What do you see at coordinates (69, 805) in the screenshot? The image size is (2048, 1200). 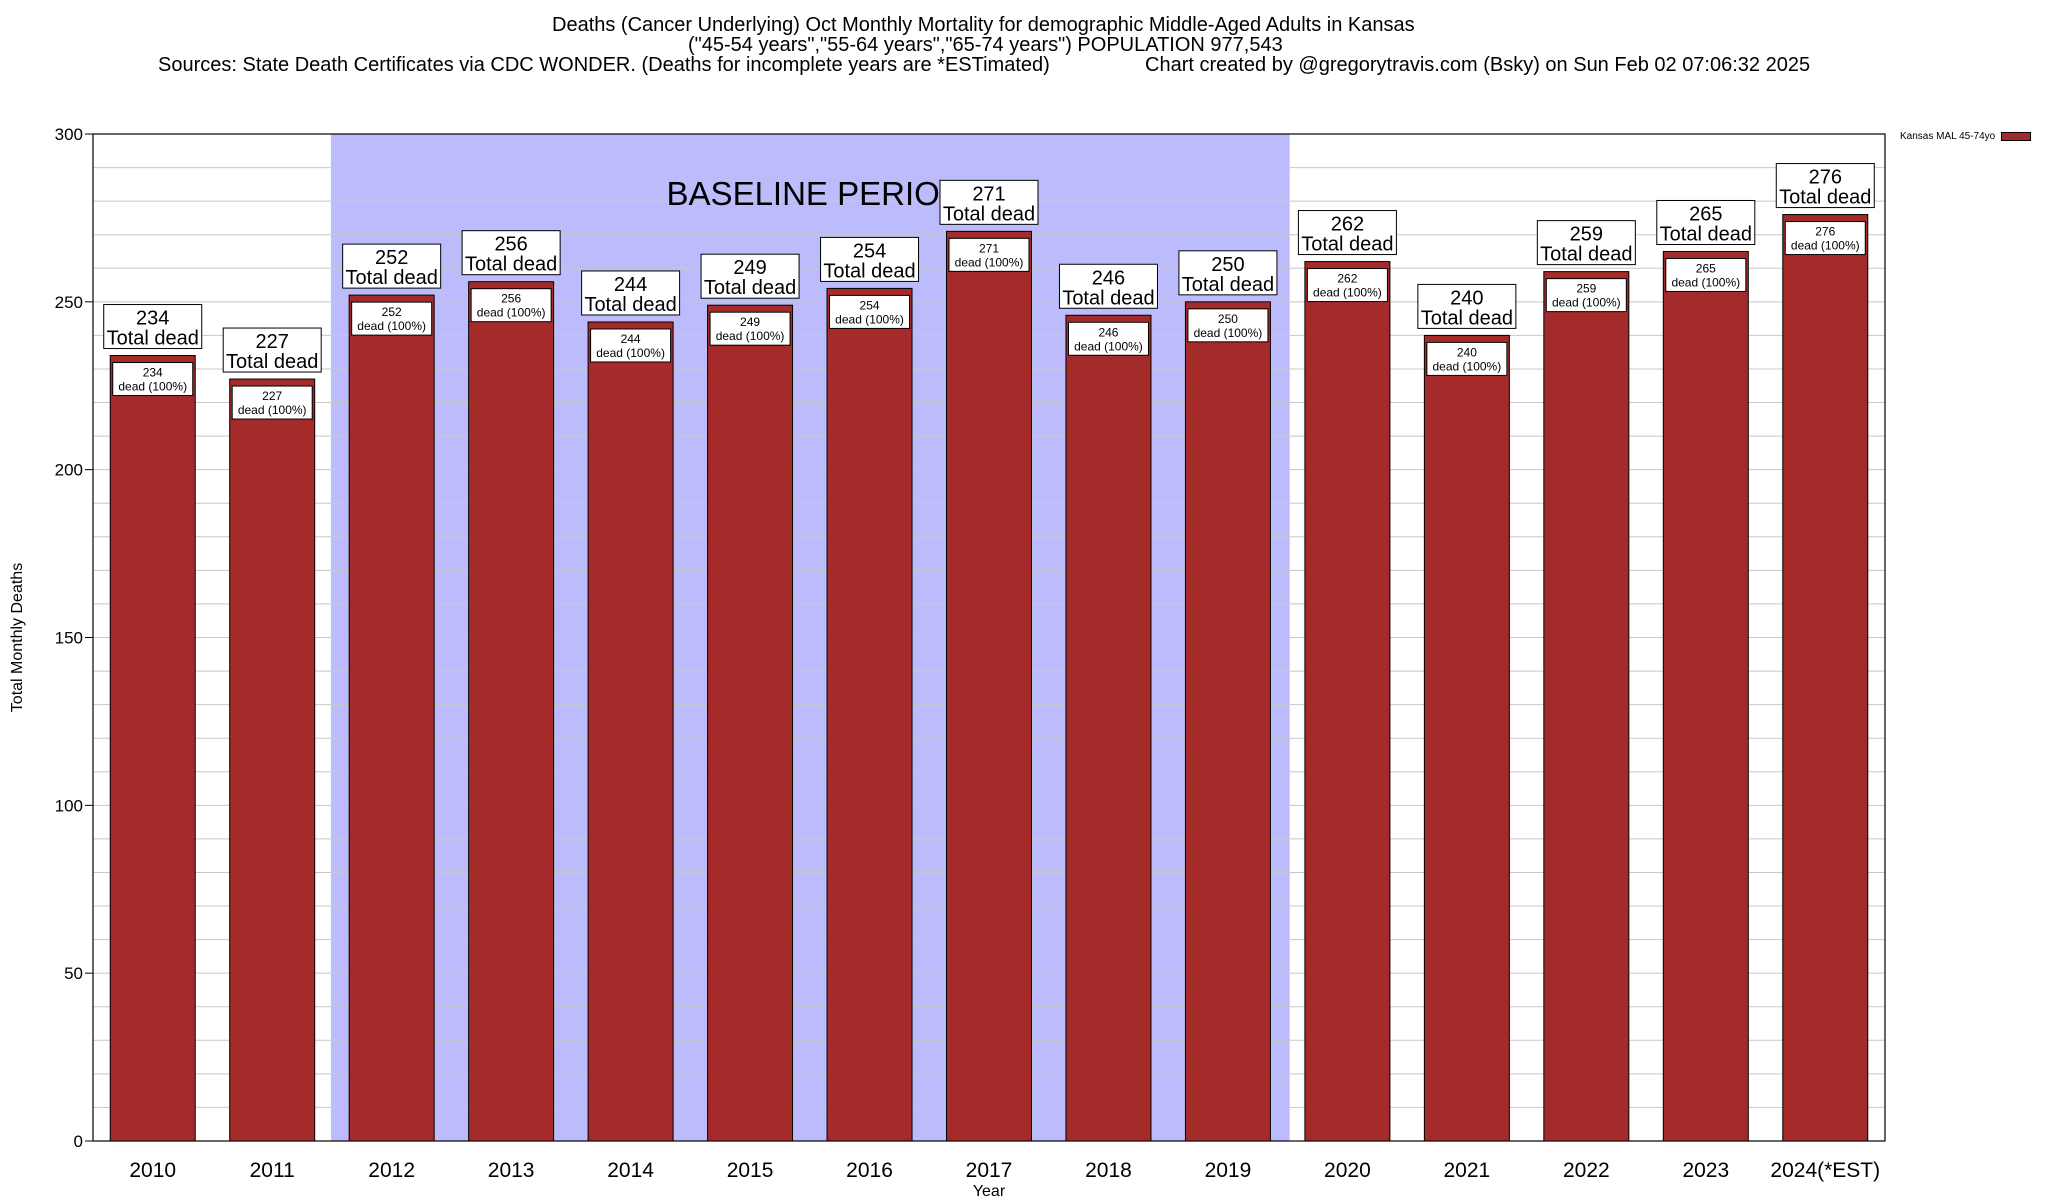 I see `y-tick-label: 100` at bounding box center [69, 805].